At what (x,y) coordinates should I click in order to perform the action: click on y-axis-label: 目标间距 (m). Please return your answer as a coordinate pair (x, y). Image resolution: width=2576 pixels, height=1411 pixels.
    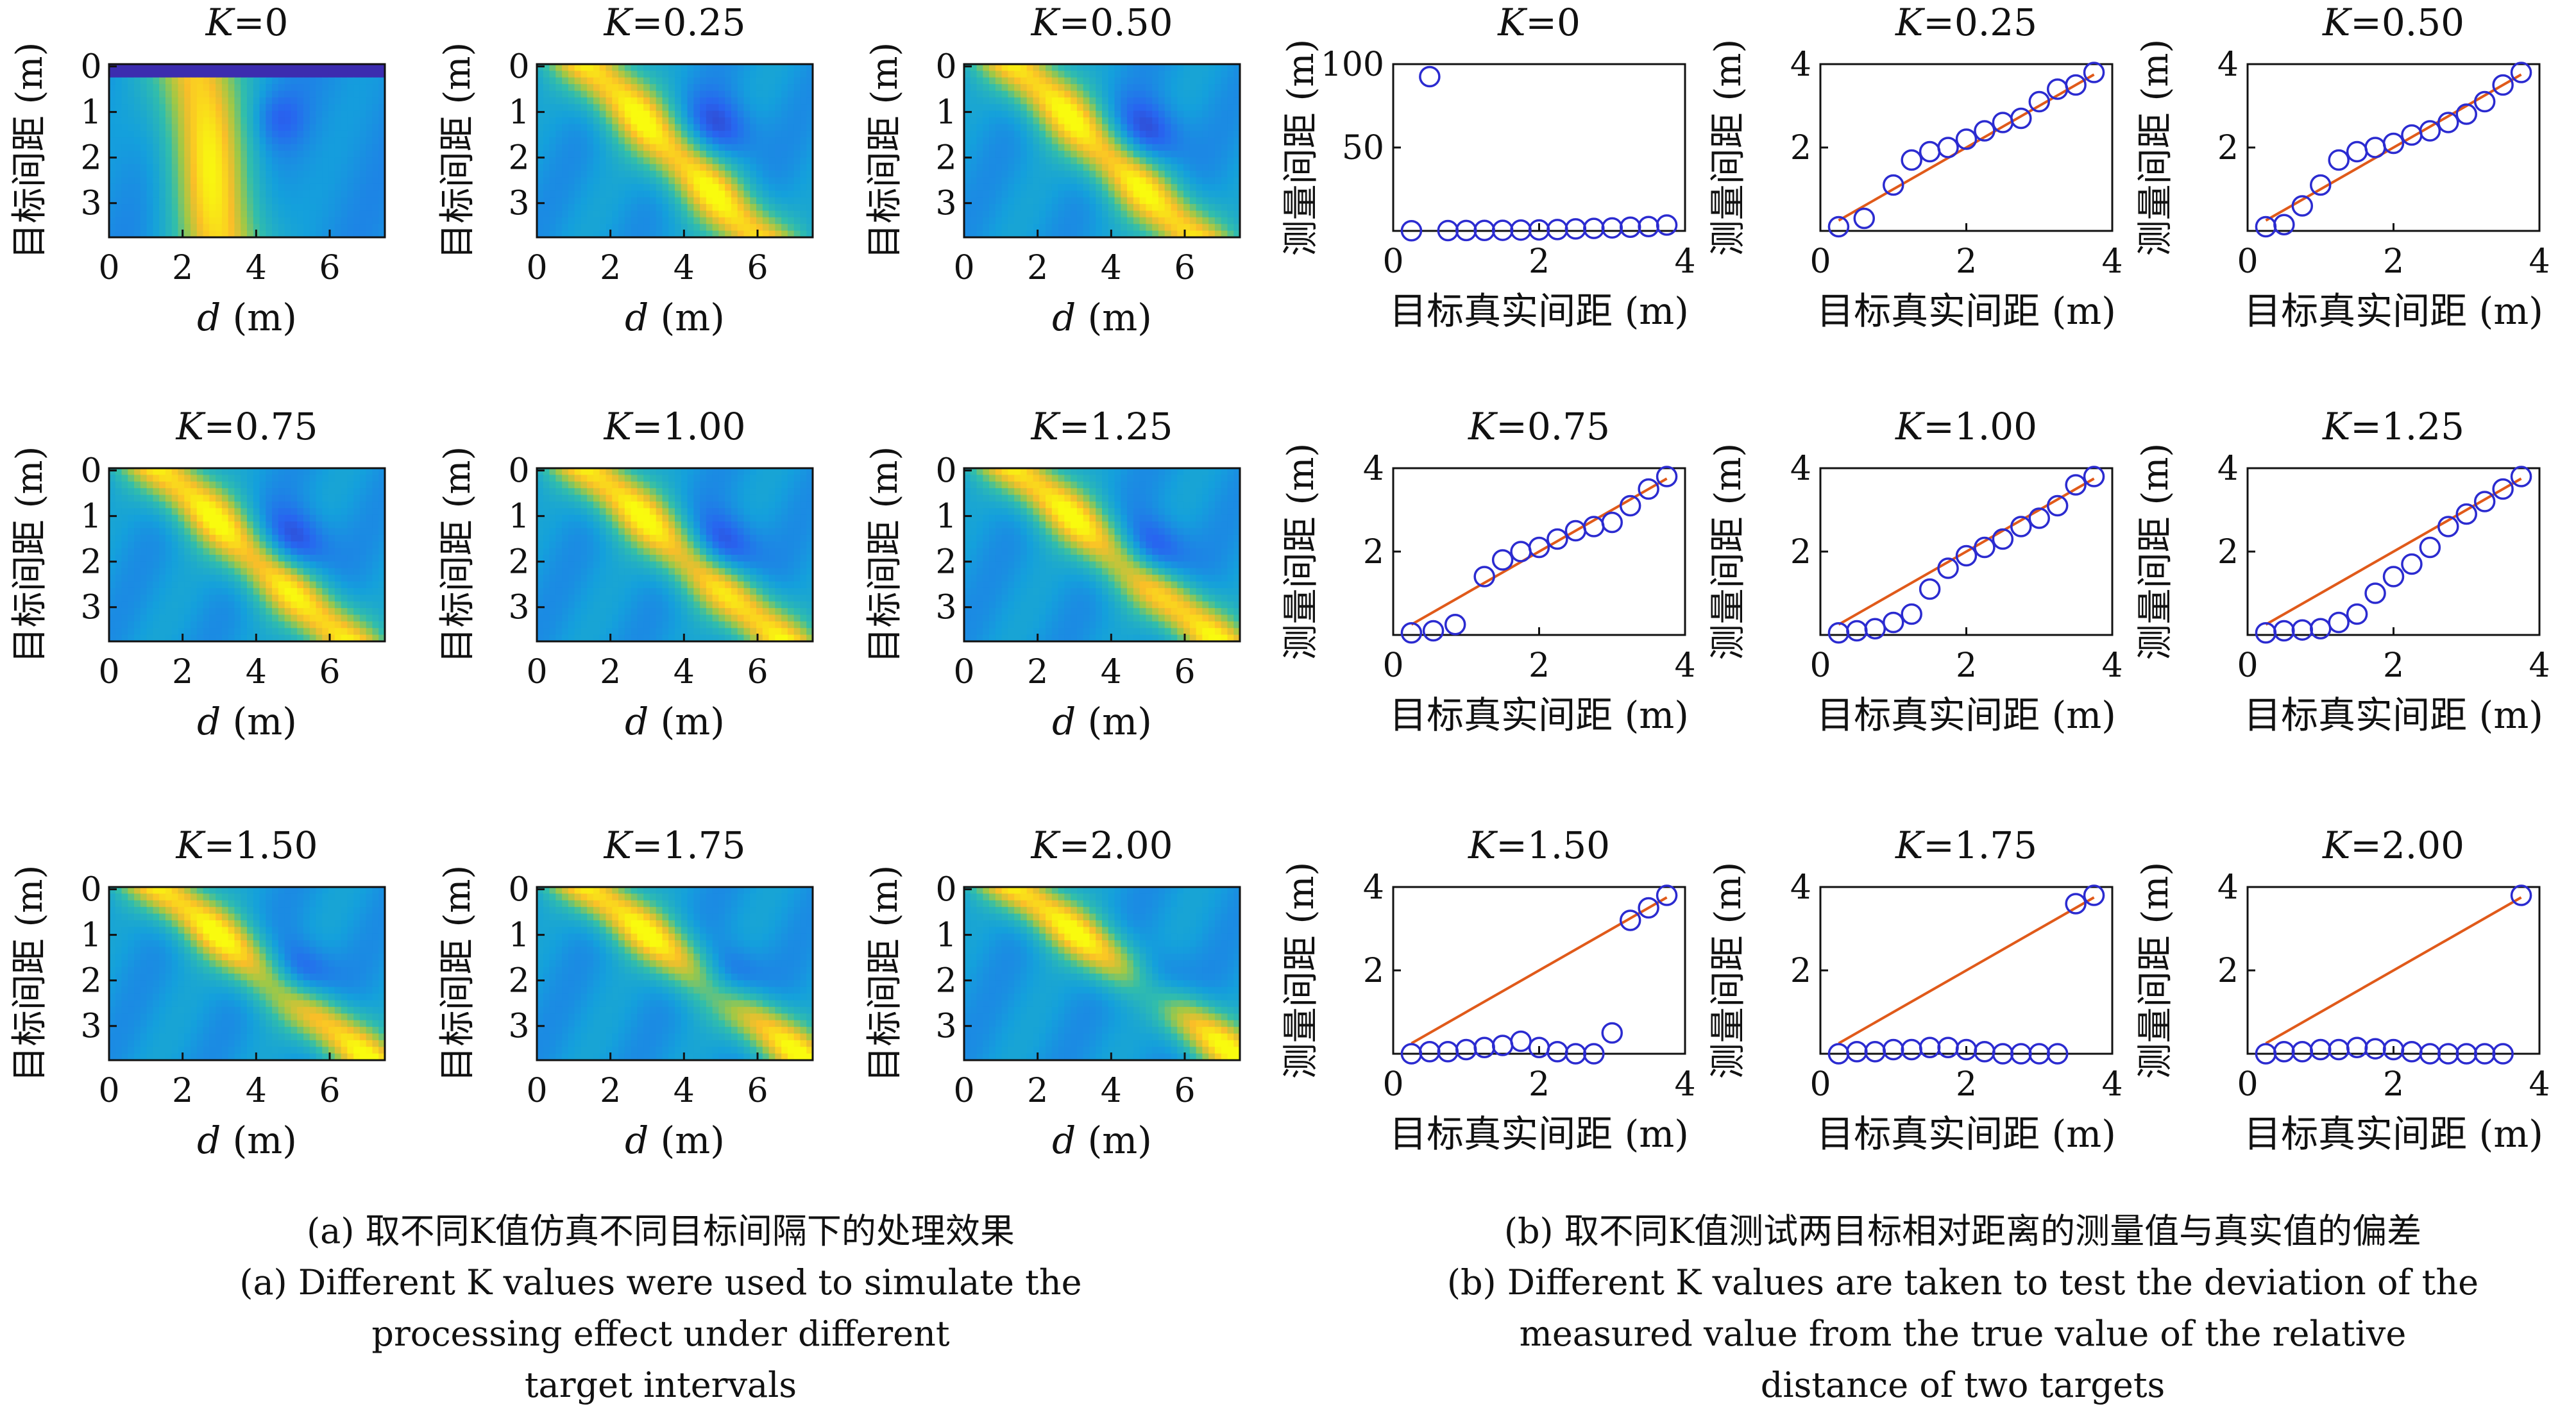
    Looking at the image, I should click on (458, 151).